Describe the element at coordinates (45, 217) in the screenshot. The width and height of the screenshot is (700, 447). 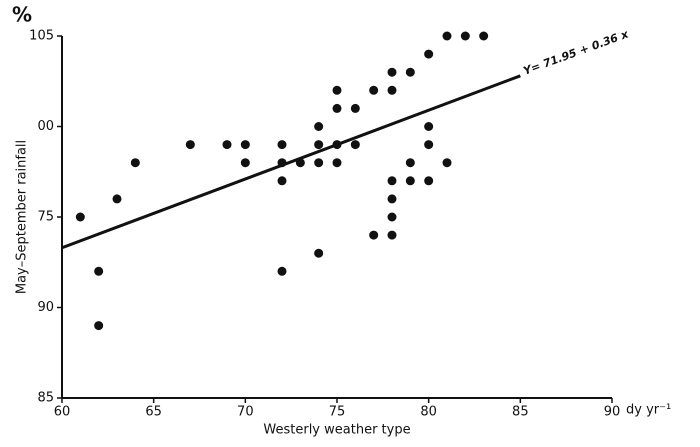
I see `y-tick-label: 75` at that location.